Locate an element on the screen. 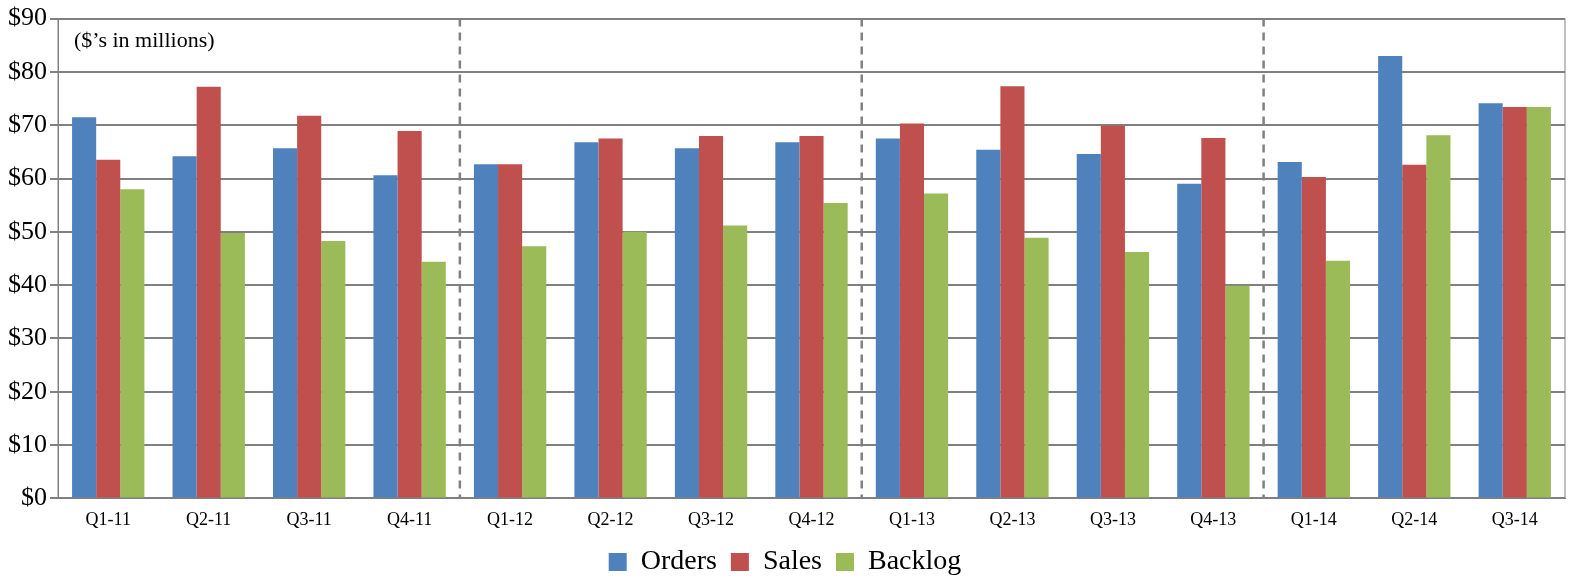 The height and width of the screenshot is (586, 1575). x-tick-label: Q4-13 is located at coordinates (1213, 518).